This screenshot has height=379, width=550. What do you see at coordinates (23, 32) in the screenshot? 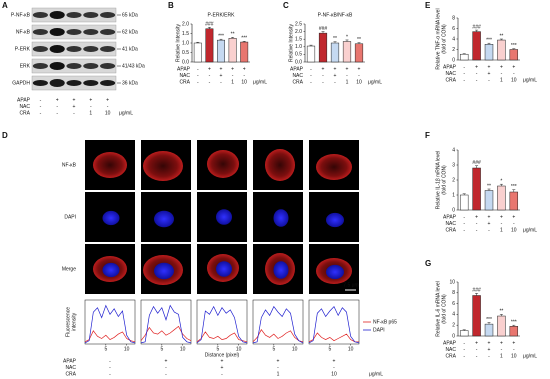
I see `blot-label: NF-κB` at bounding box center [23, 32].